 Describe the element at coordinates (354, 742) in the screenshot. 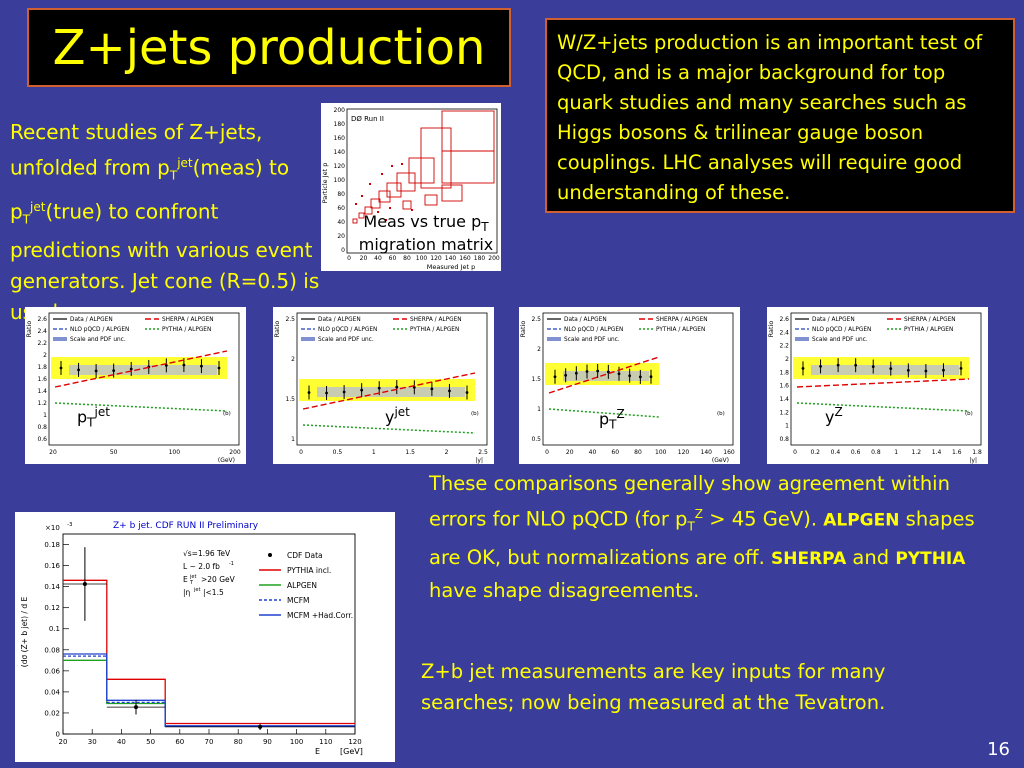

I see `cdf-xtick: 120` at that location.